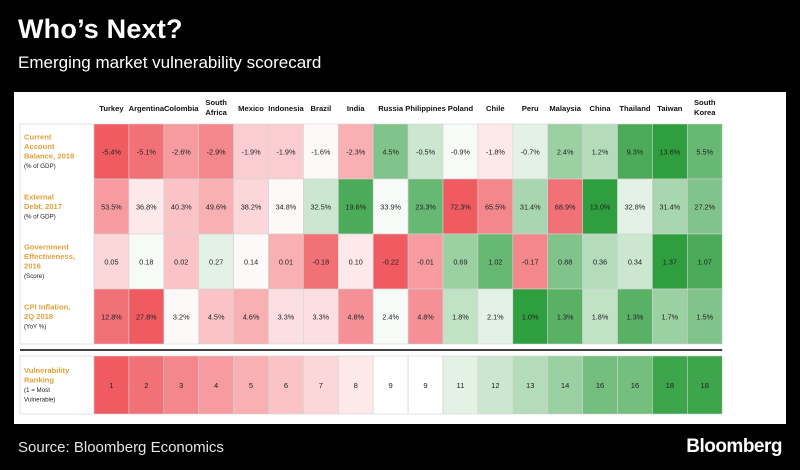 This screenshot has height=470, width=800. Describe the element at coordinates (495, 385) in the screenshot. I see `ranking-value: 12` at that location.